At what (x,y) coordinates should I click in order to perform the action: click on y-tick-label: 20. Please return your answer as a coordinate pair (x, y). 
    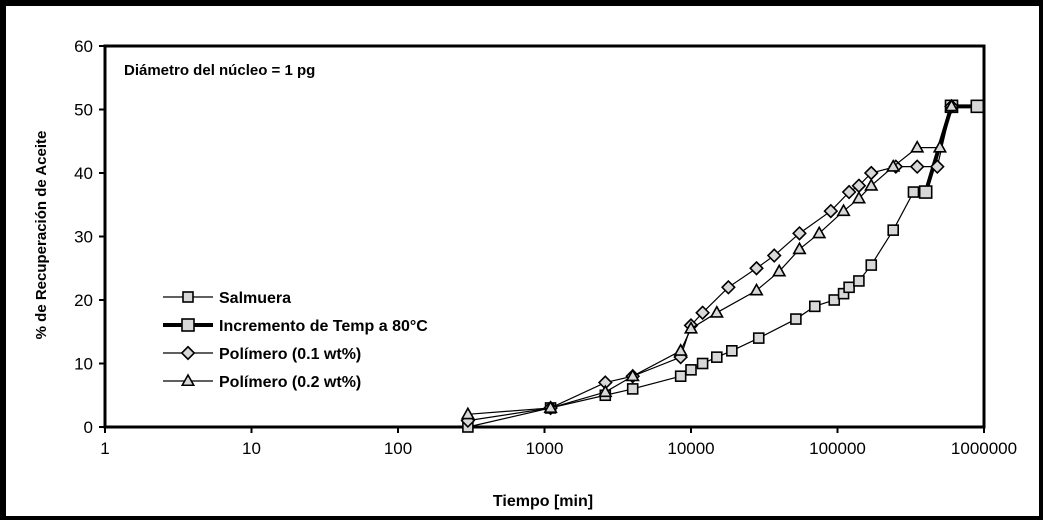
    Looking at the image, I should click on (83, 300).